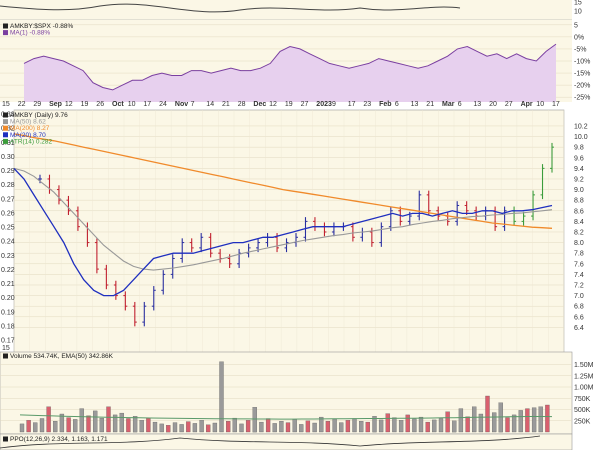 The height and width of the screenshot is (450, 600). What do you see at coordinates (286, 417) in the screenshot?
I see `volume-ema-line` at bounding box center [286, 417].